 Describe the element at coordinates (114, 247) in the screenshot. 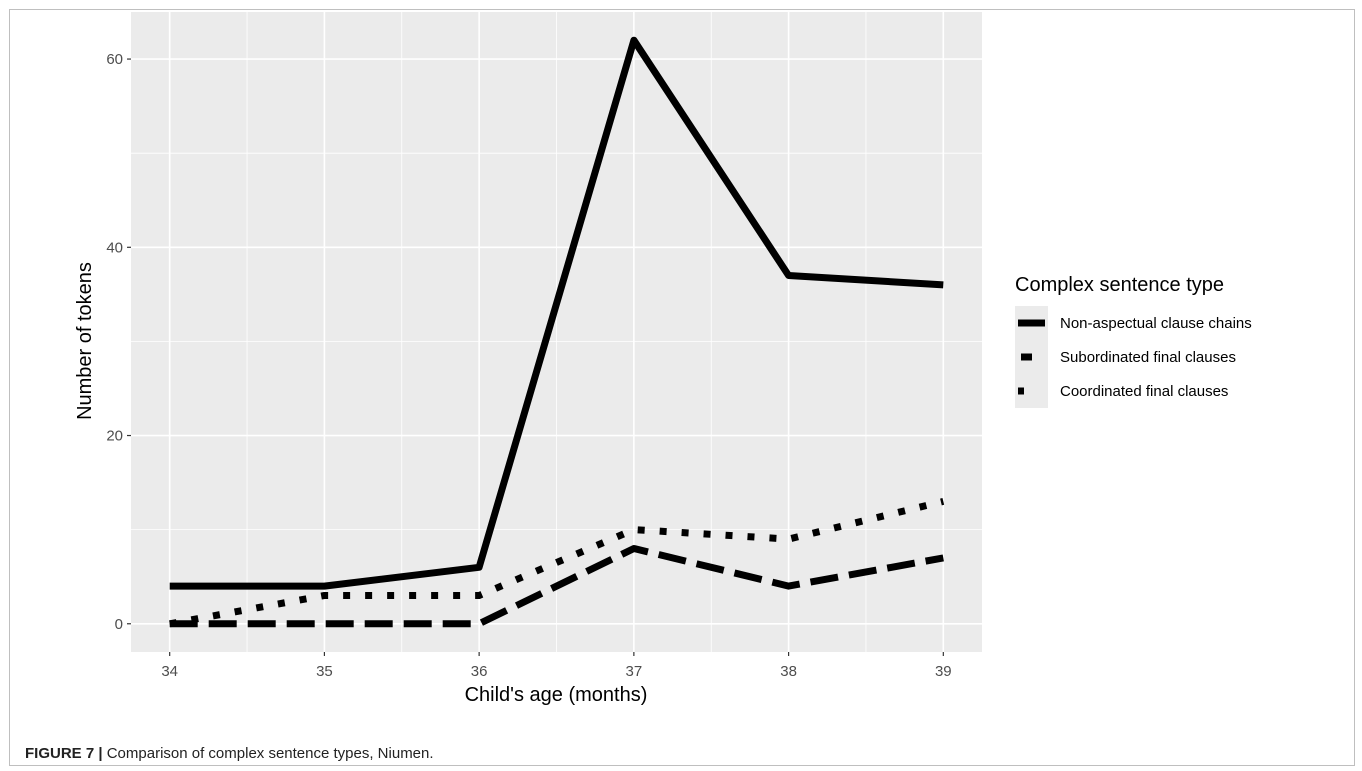

I see `y-tick-label: 40` at that location.